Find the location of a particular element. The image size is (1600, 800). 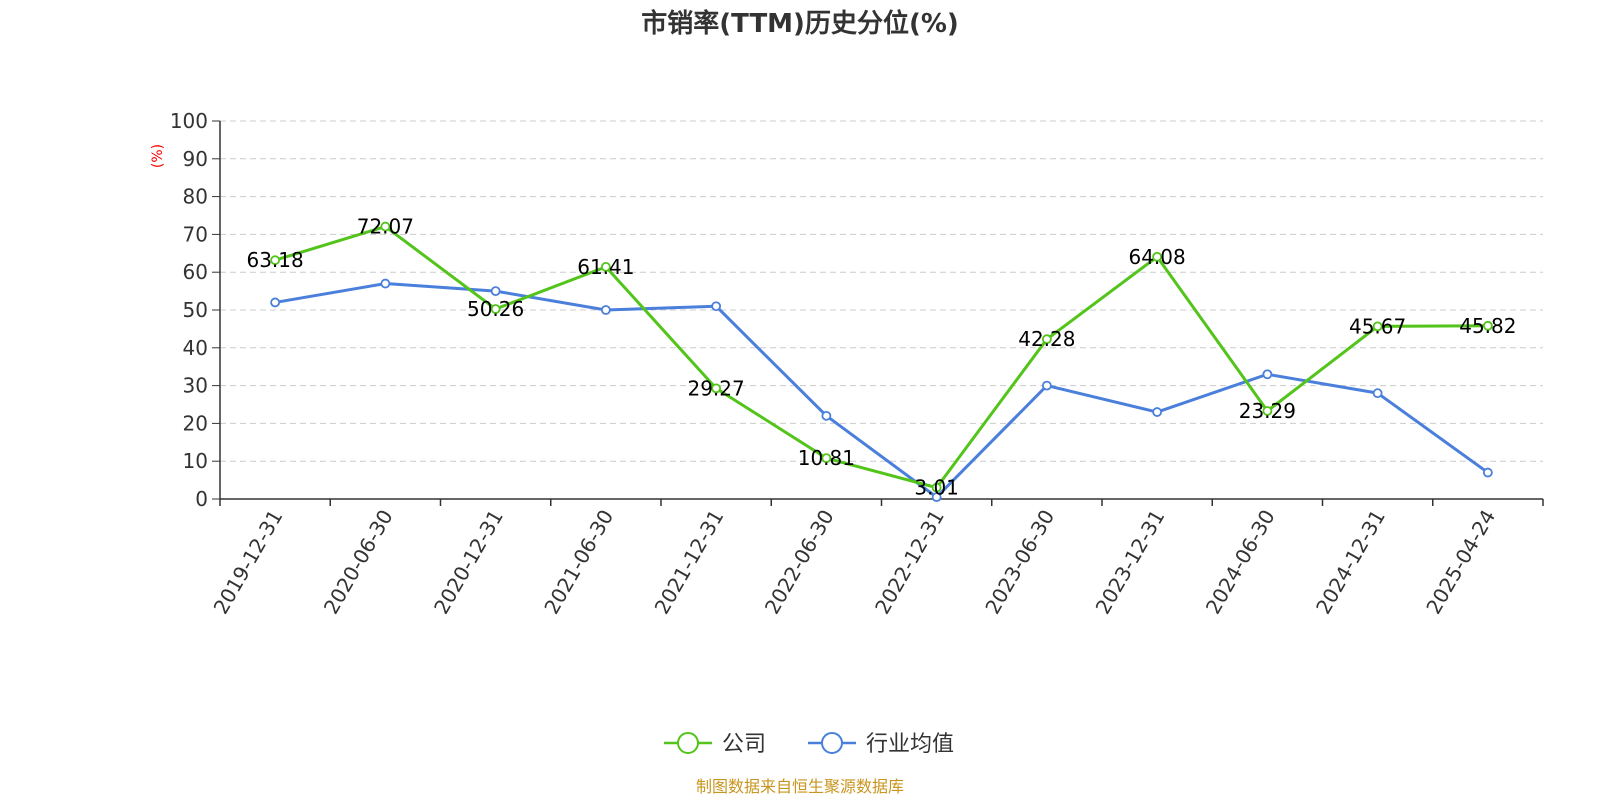

x-tick-label: 2024-12-31 is located at coordinates (1350, 562).